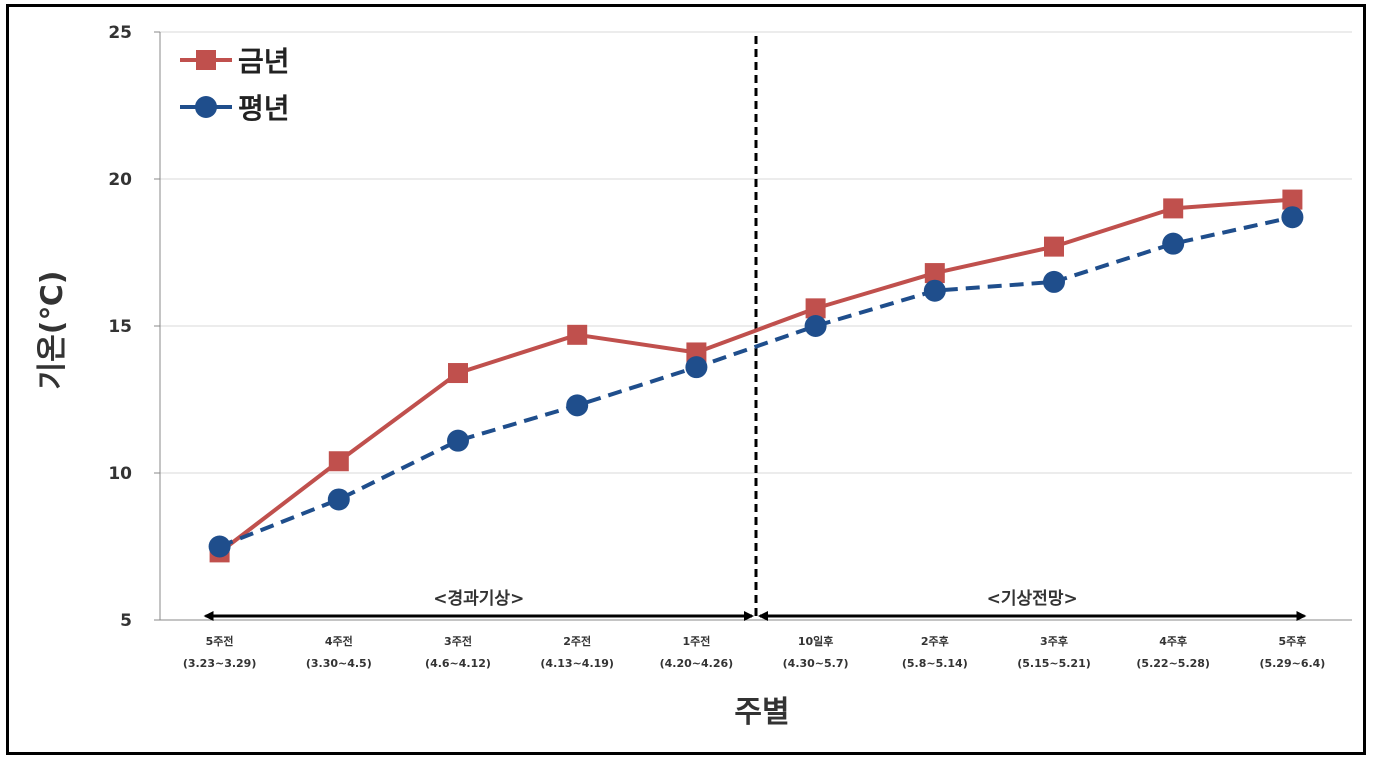  Describe the element at coordinates (577, 641) in the screenshot. I see `x-tick-label: 2주전` at that location.